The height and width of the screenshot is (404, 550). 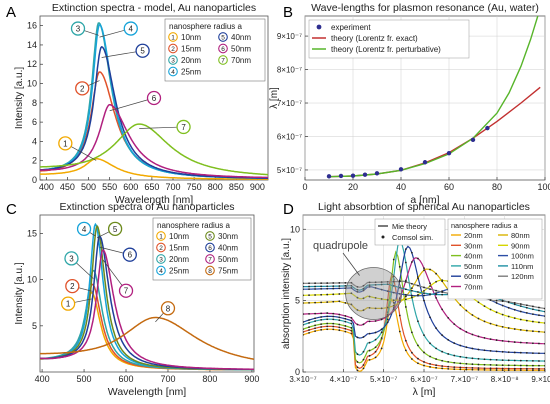 I want to click on series-line-75nm, so click(x=147, y=338).